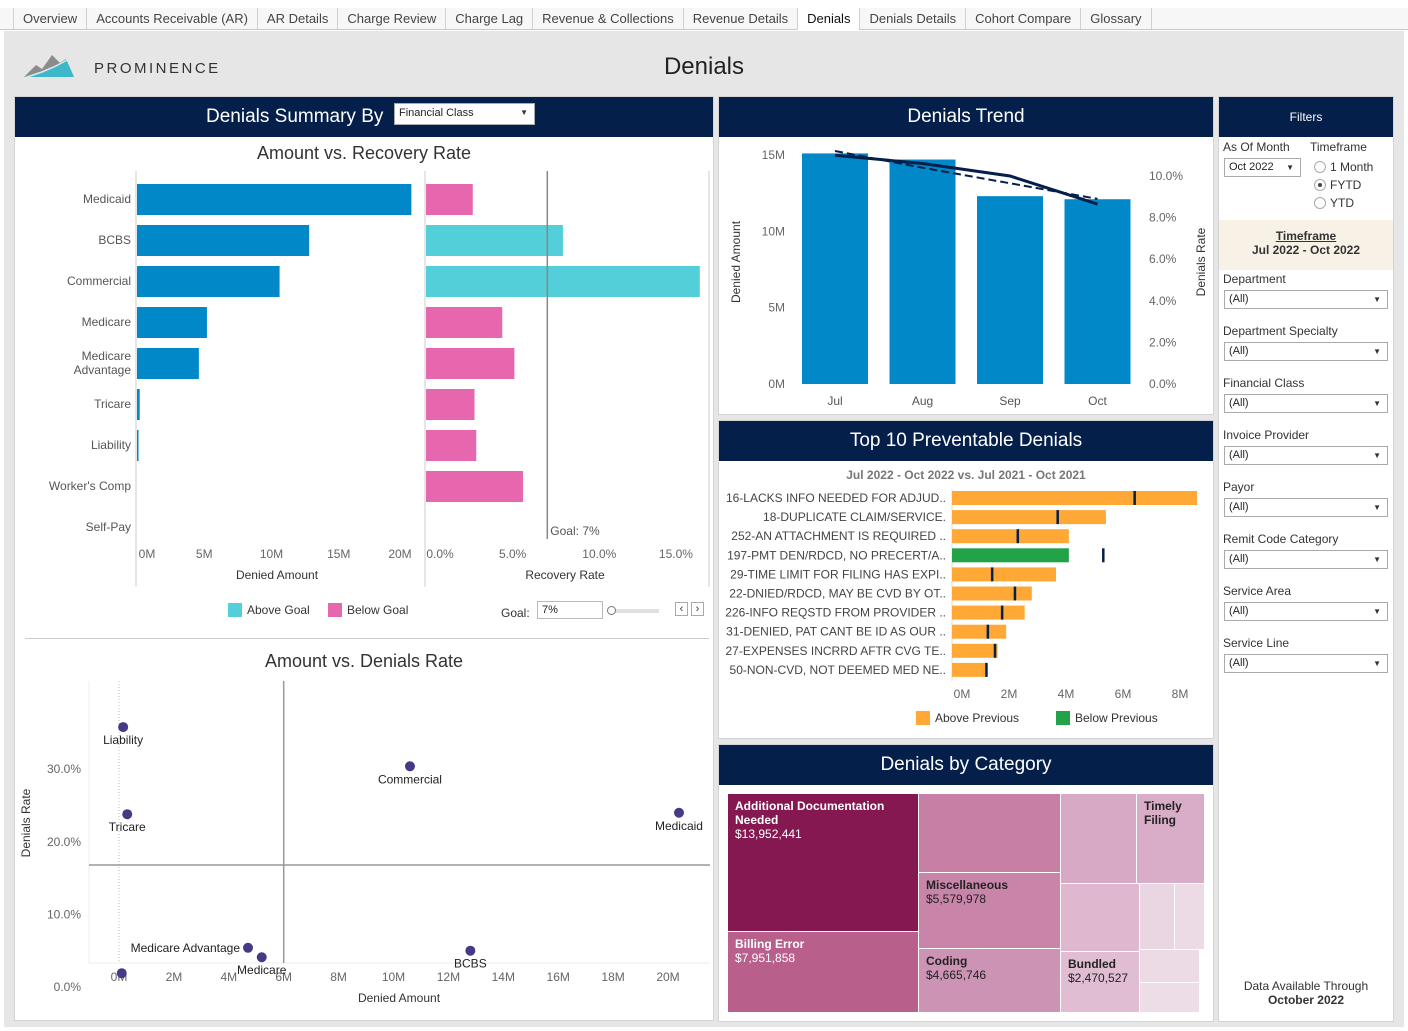 The image size is (1408, 1031). I want to click on goal-slider, so click(633, 610).